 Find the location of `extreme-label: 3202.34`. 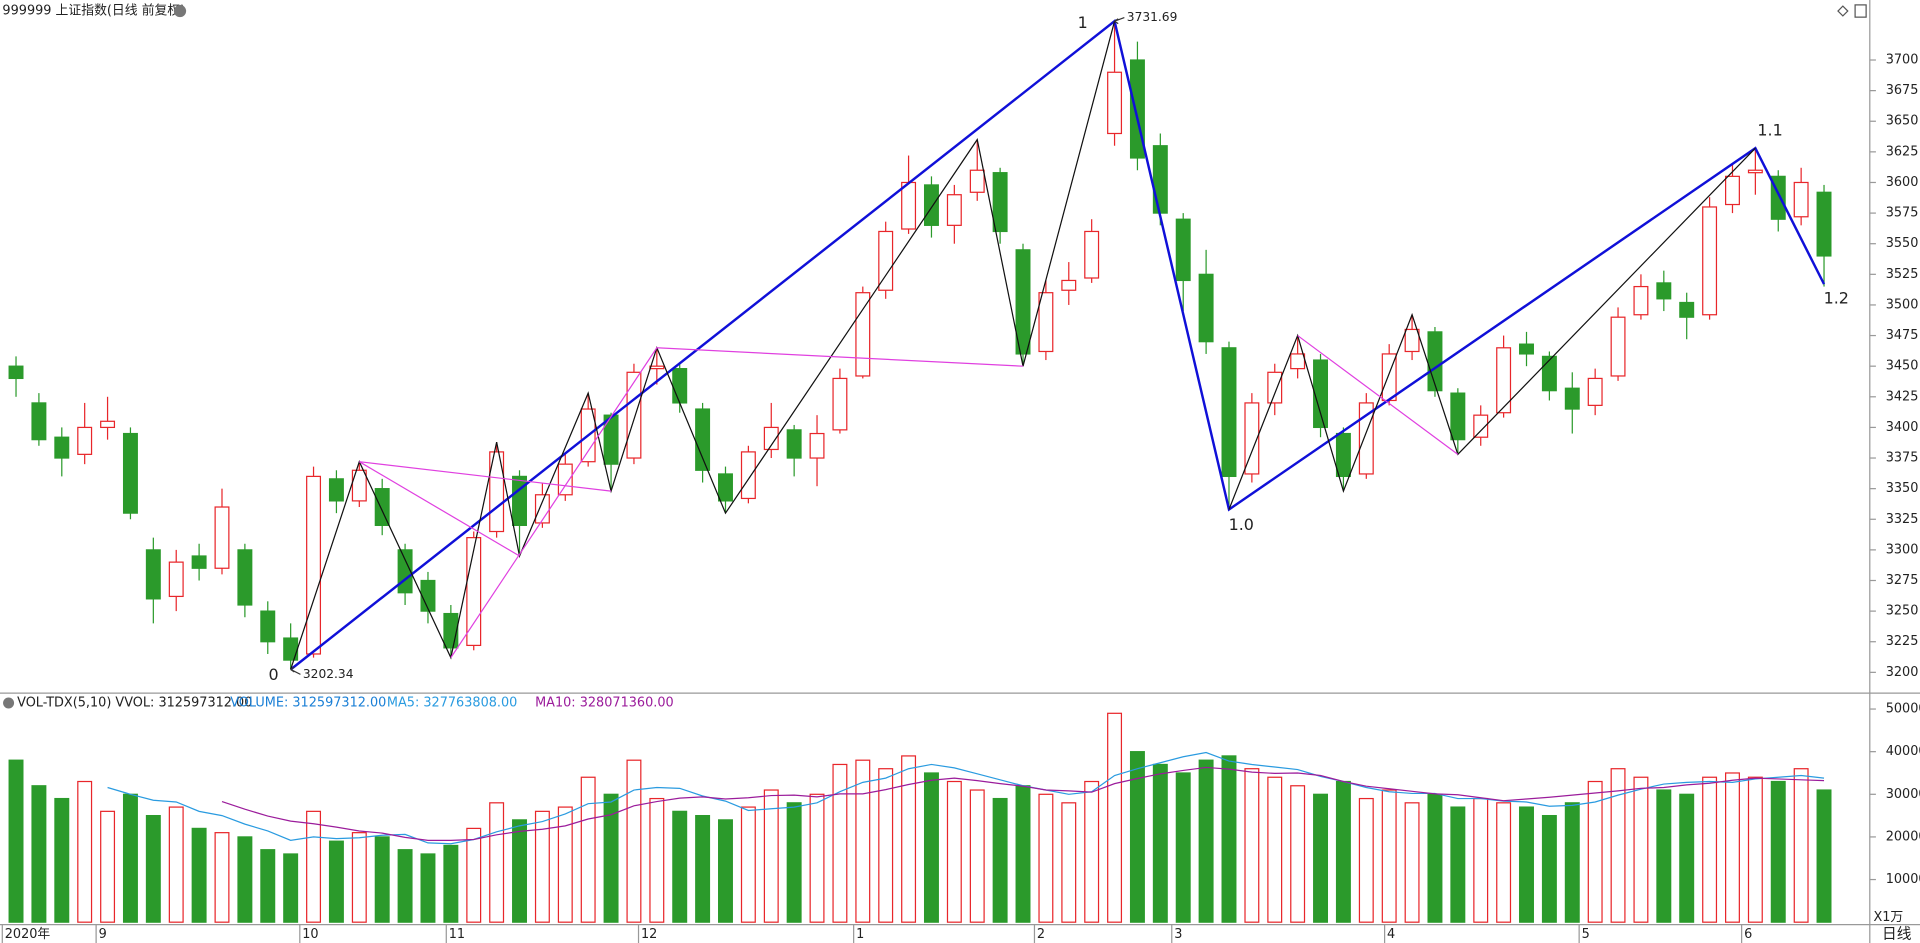

extreme-label: 3202.34 is located at coordinates (328, 674).